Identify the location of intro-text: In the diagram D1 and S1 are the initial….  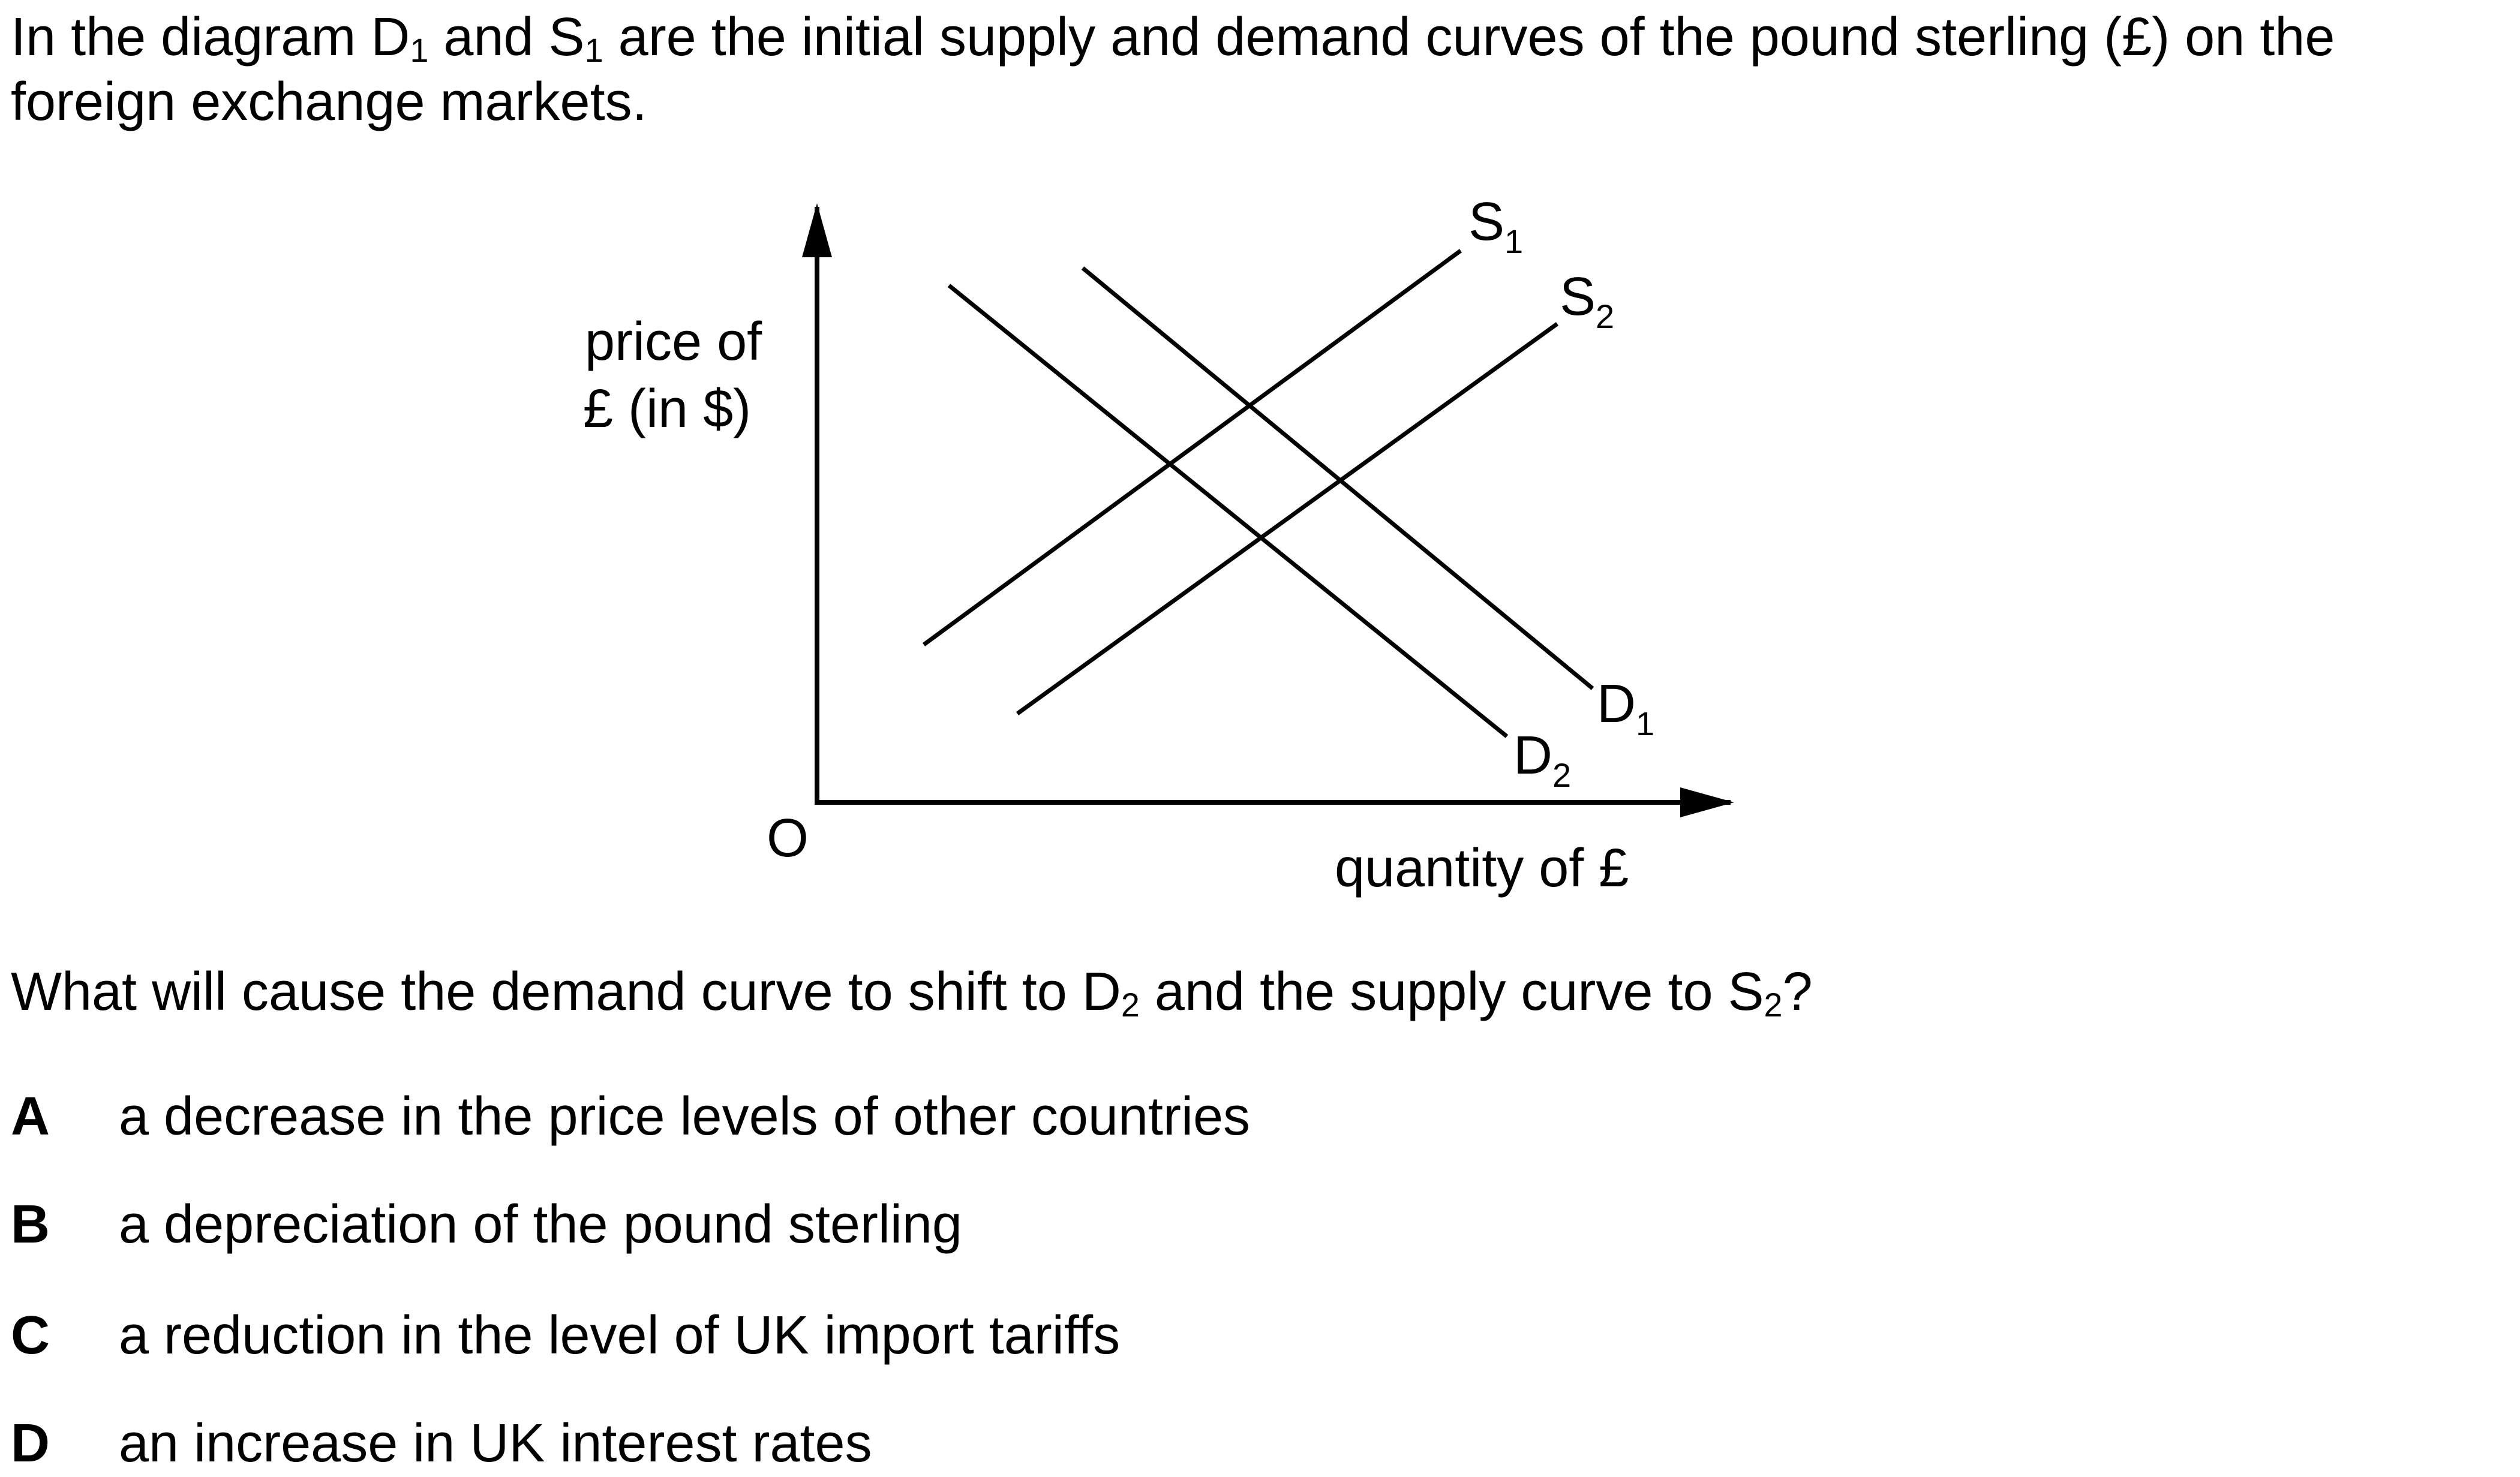
(1255, 69).